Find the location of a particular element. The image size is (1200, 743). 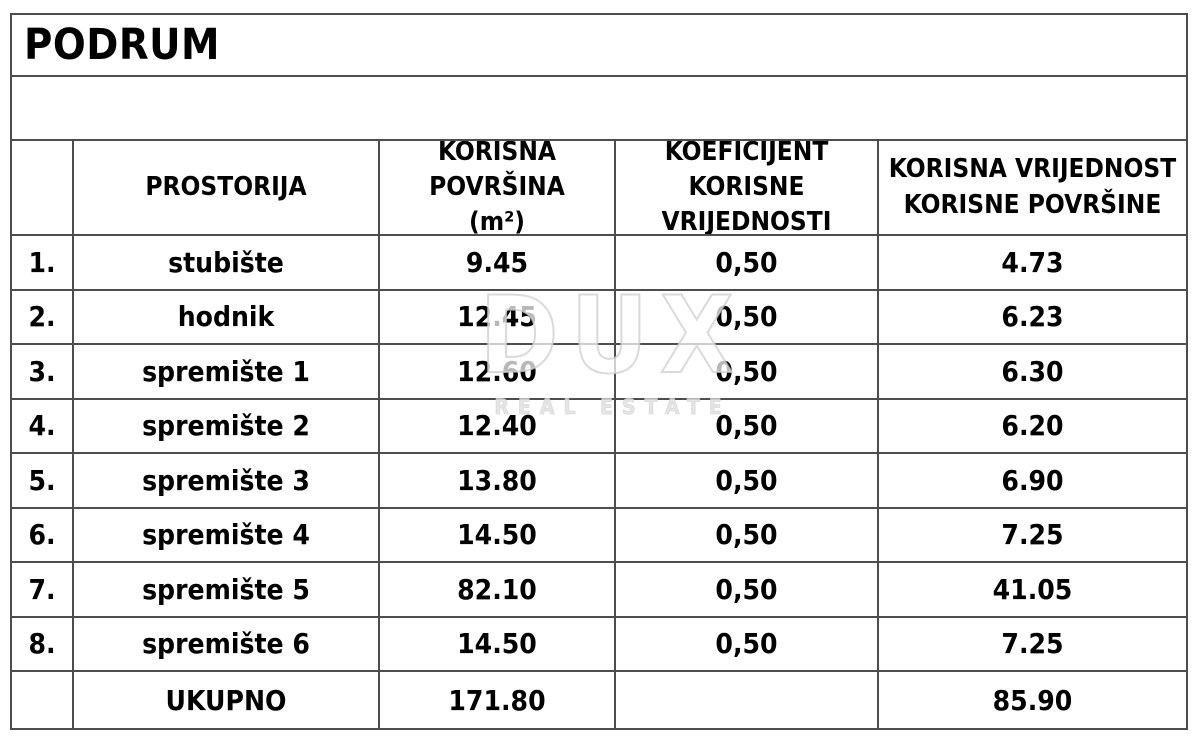

row-number-cell: 7. is located at coordinates (43, 590).